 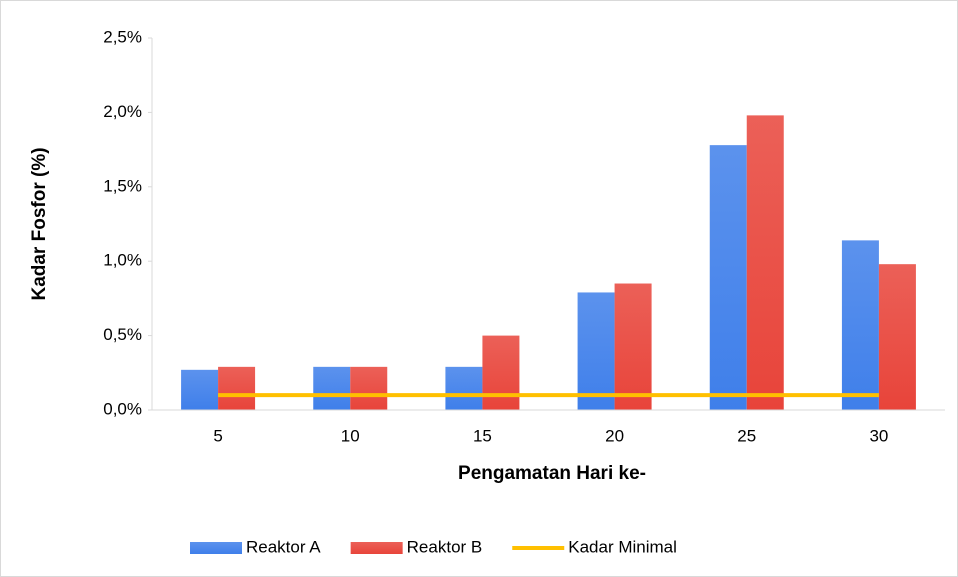 I want to click on x-tick-label: 5, so click(x=217, y=435).